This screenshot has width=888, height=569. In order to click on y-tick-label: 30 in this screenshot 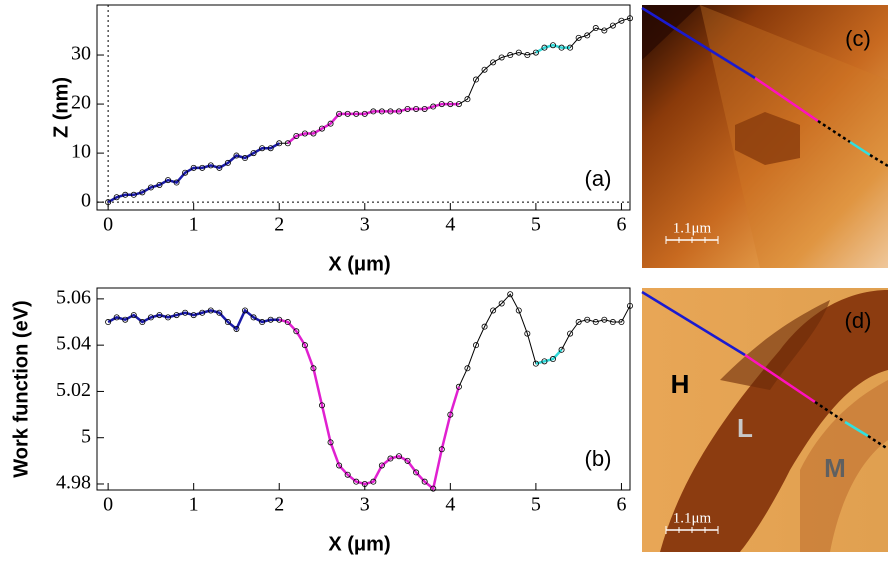, I will do `click(81, 54)`.